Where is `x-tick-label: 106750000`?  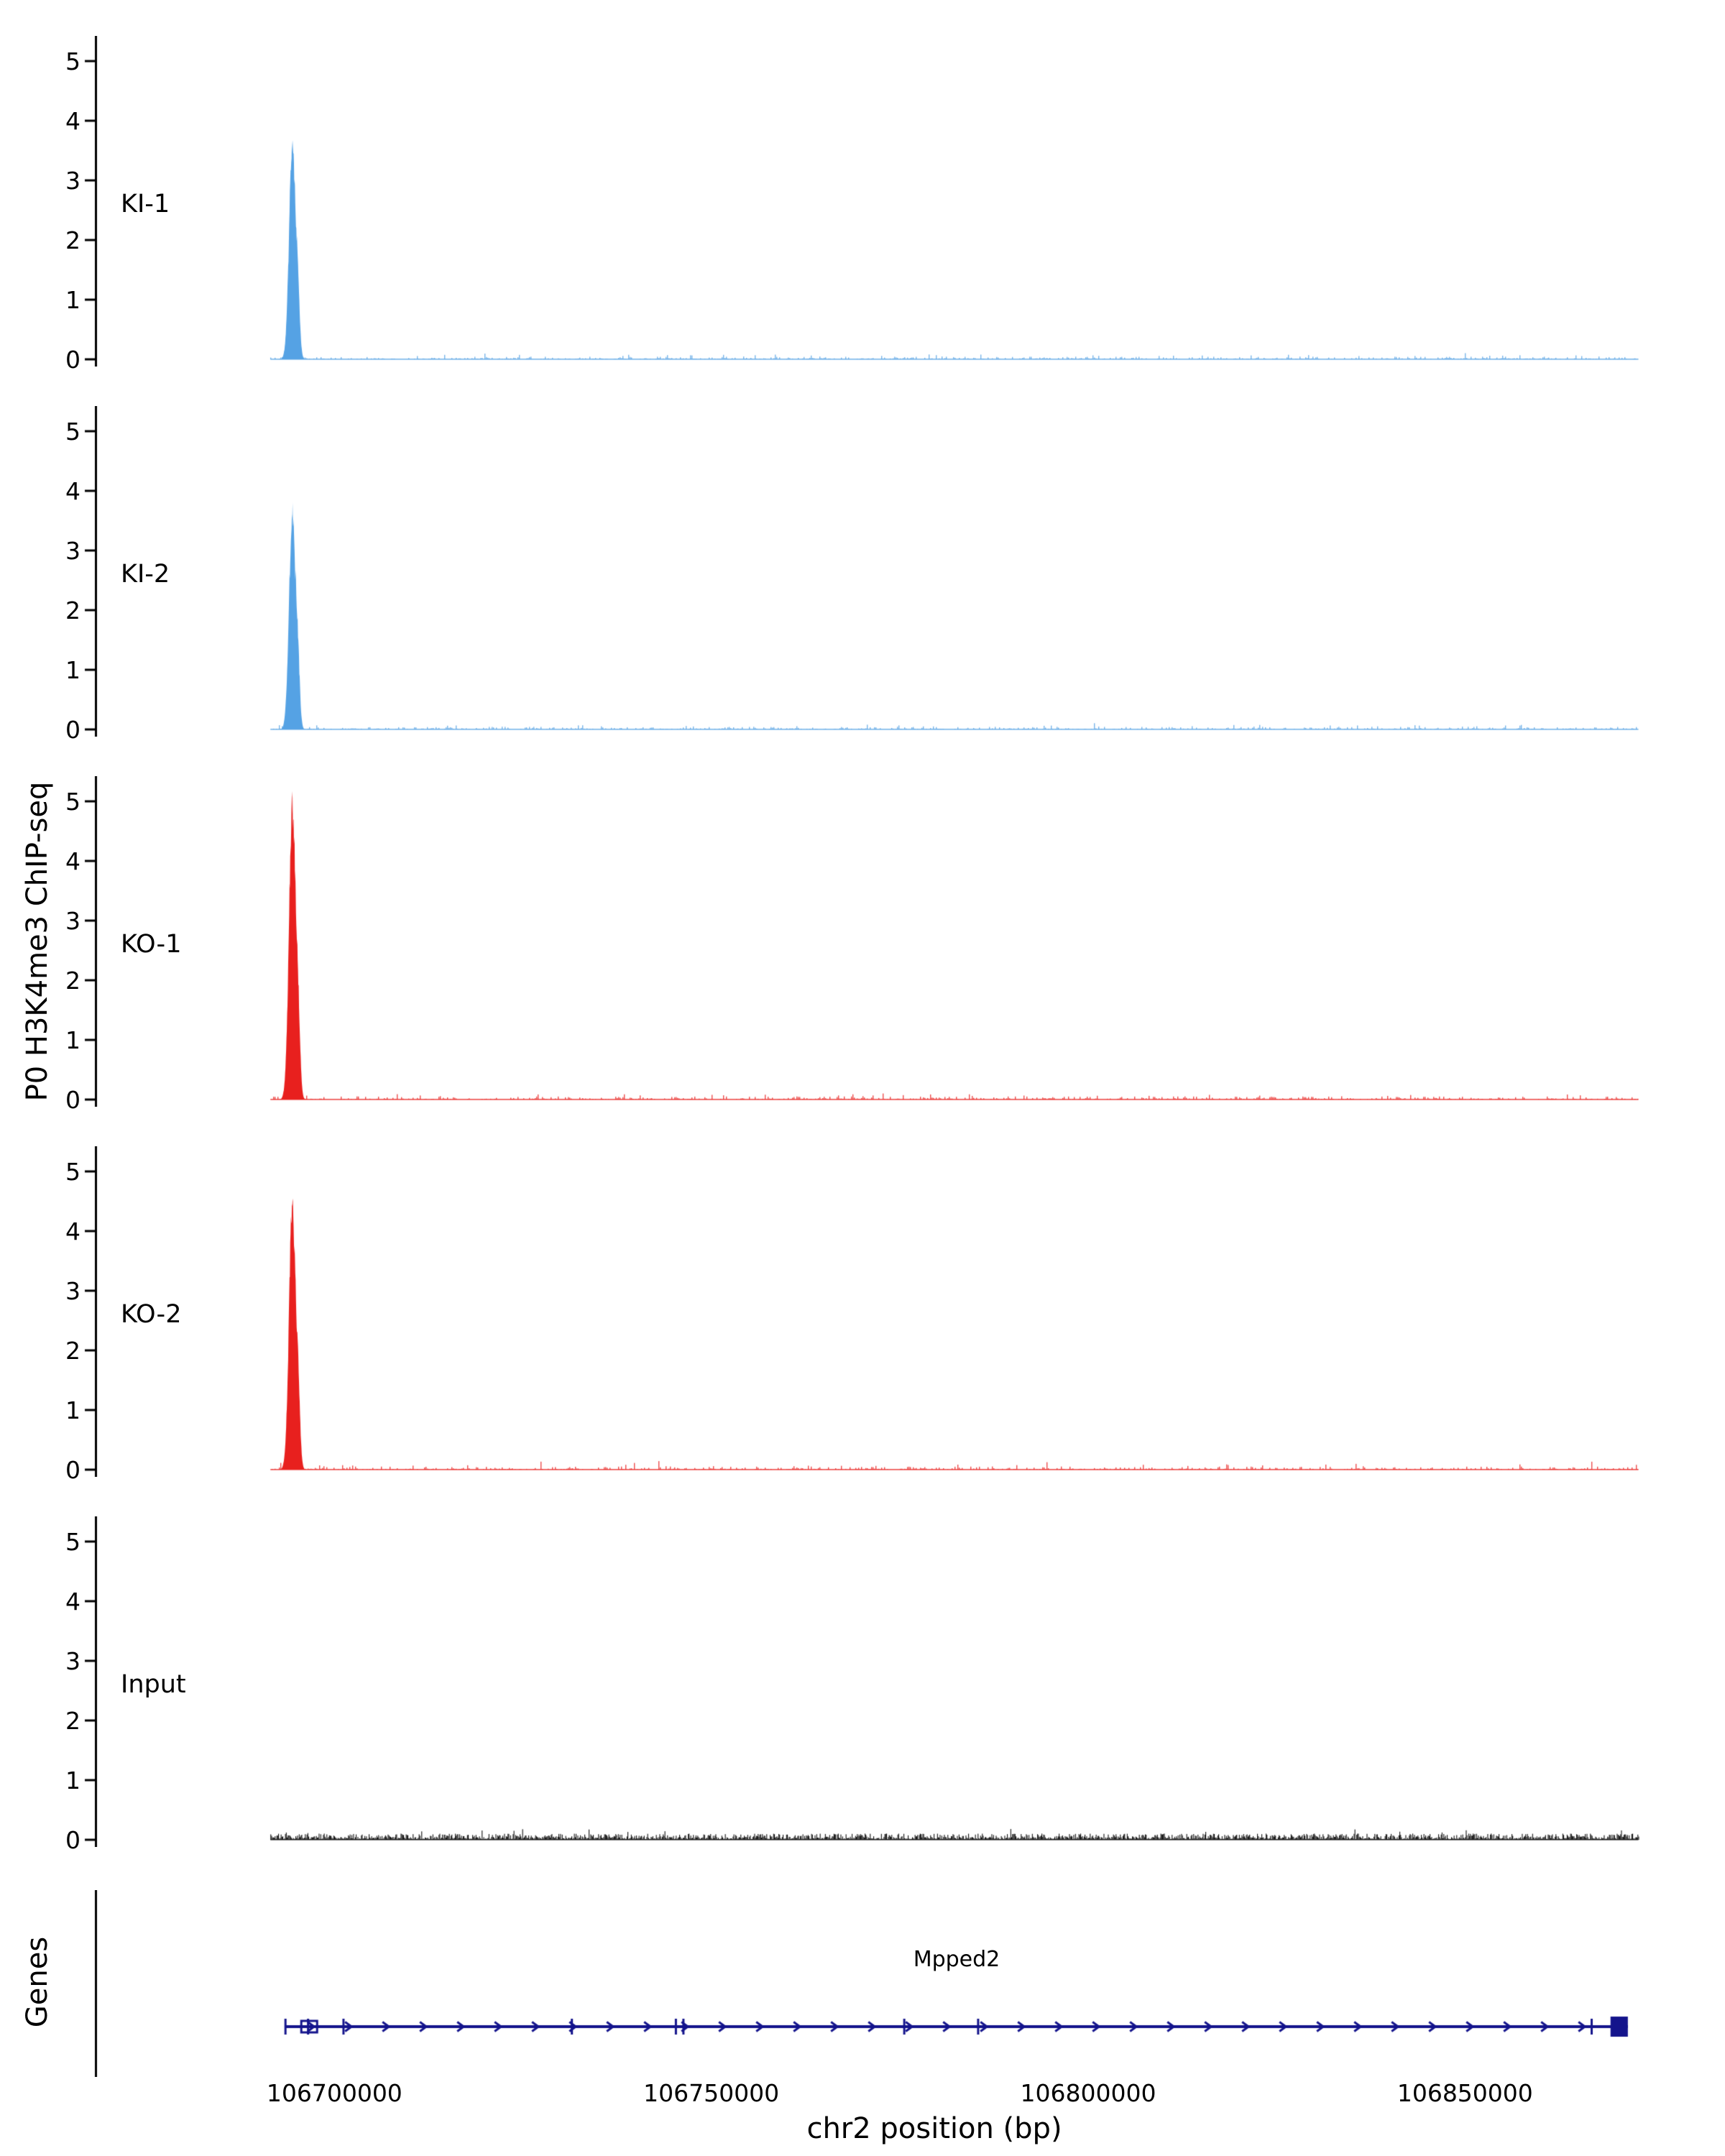 x-tick-label: 106750000 is located at coordinates (711, 2093).